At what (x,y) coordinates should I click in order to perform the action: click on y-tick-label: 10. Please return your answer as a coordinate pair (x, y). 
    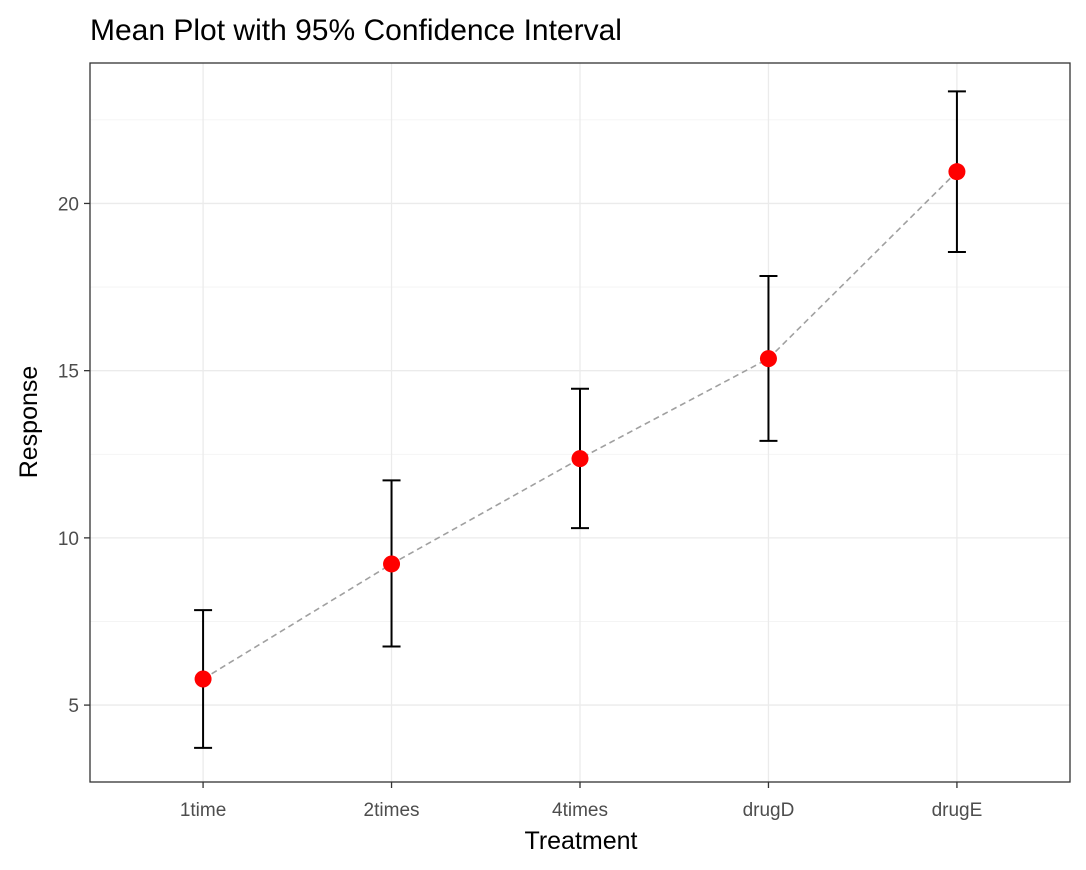
    Looking at the image, I should click on (68, 539).